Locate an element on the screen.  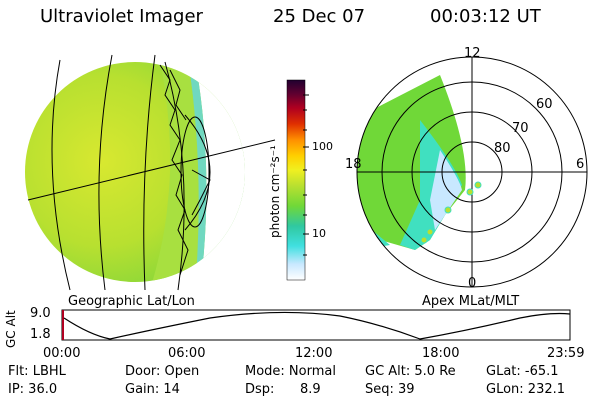
instrument-title: Ultraviolet Imager is located at coordinates (121, 16).